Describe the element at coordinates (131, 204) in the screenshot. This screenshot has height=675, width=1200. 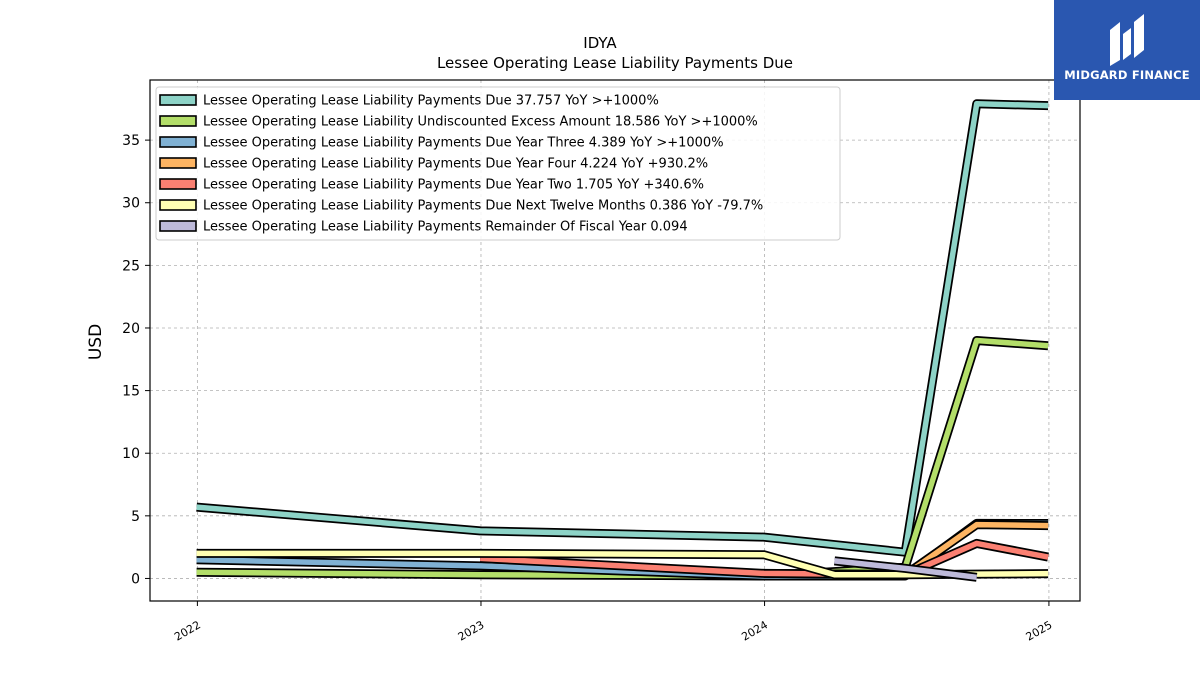
I see `y-tick-label: 30` at that location.